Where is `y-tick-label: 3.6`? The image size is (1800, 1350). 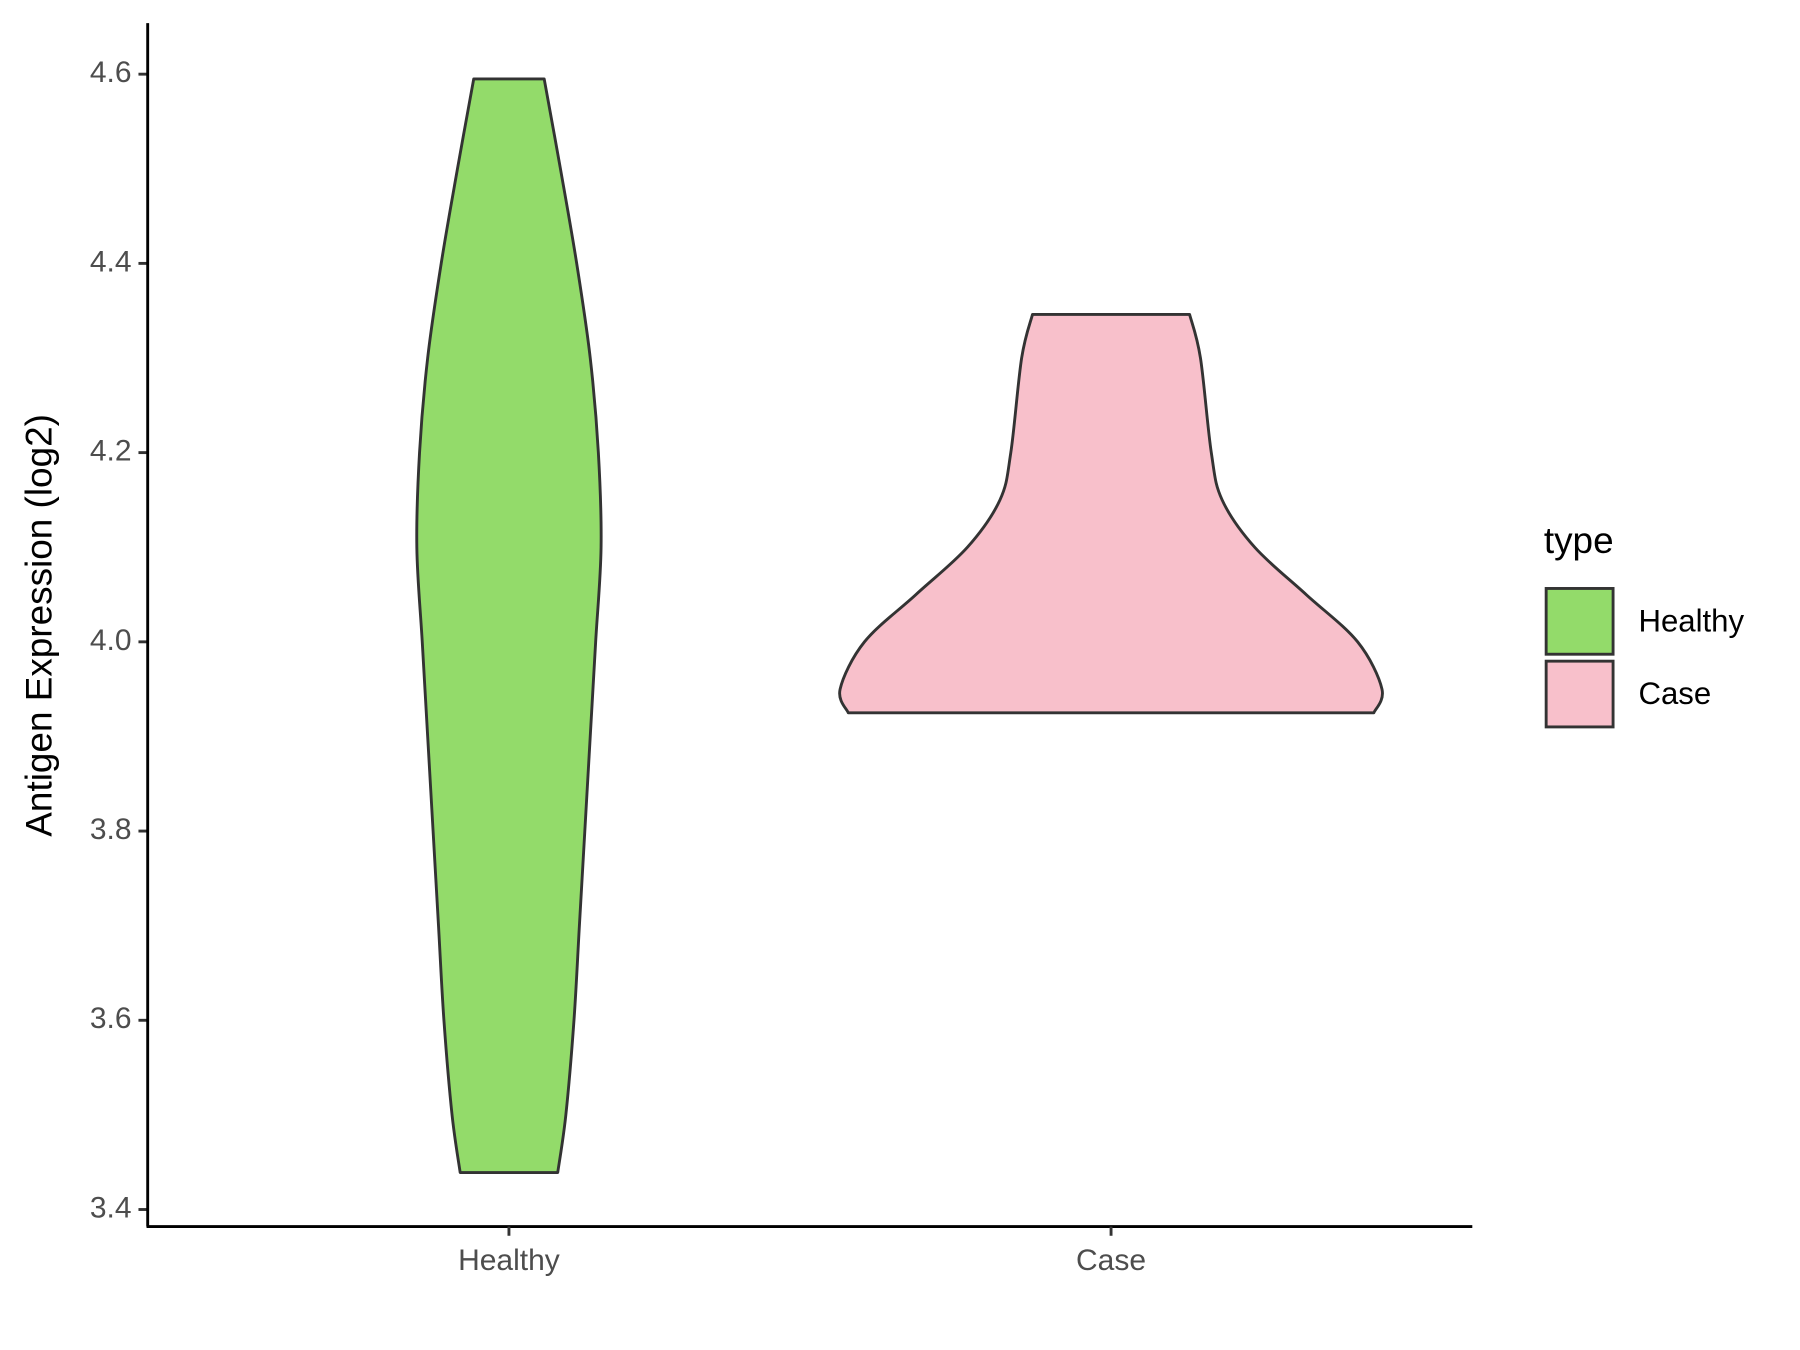
y-tick-label: 3.6 is located at coordinates (111, 1018).